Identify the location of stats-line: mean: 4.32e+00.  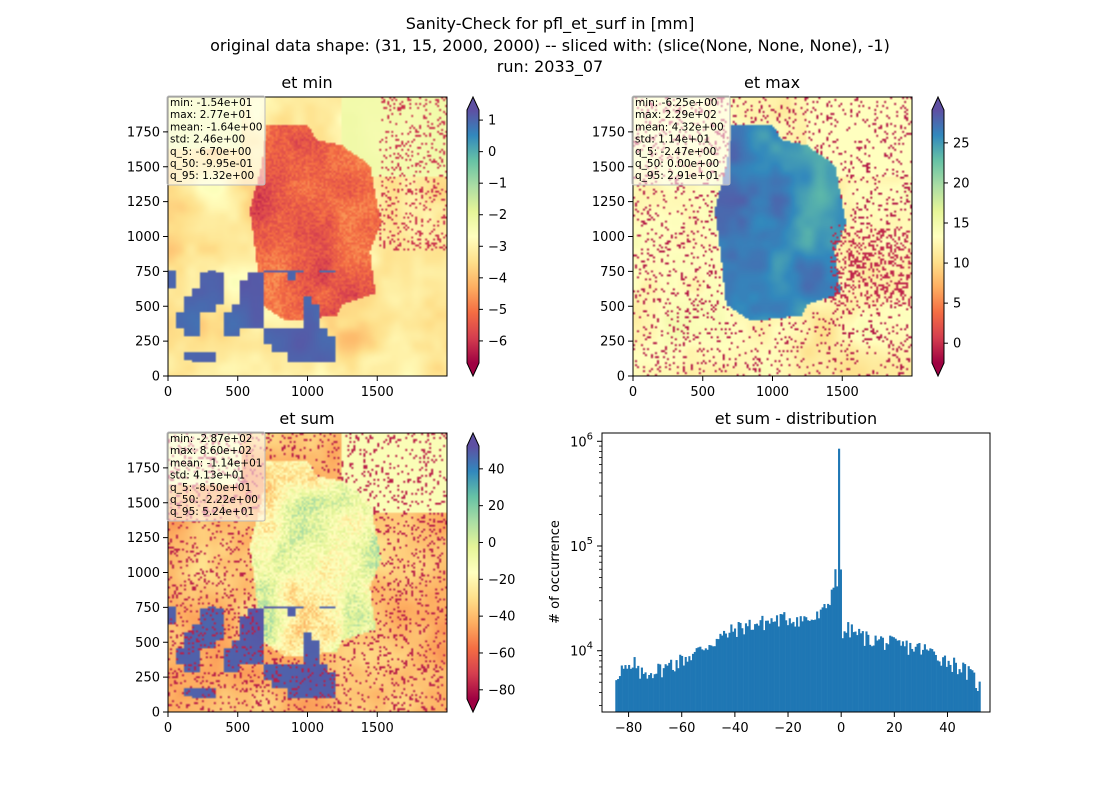
(679, 127).